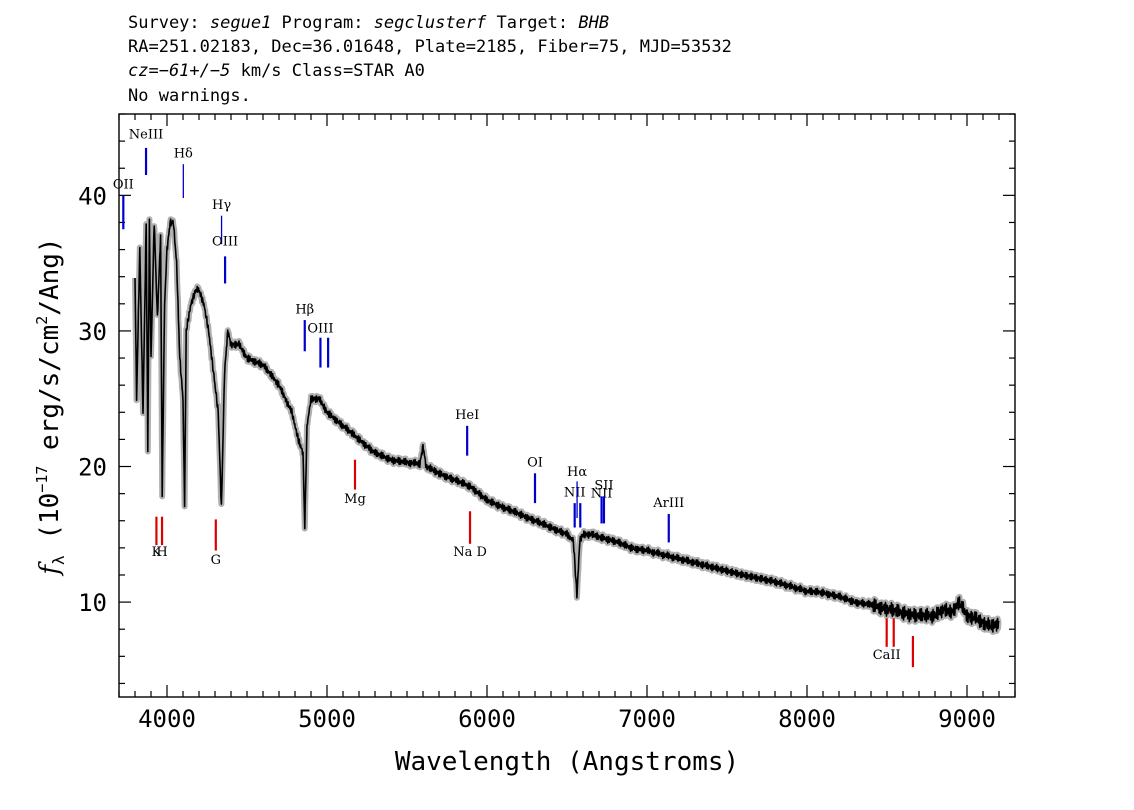  Describe the element at coordinates (146, 134) in the screenshot. I see `line-marker-label: NeIII` at that location.